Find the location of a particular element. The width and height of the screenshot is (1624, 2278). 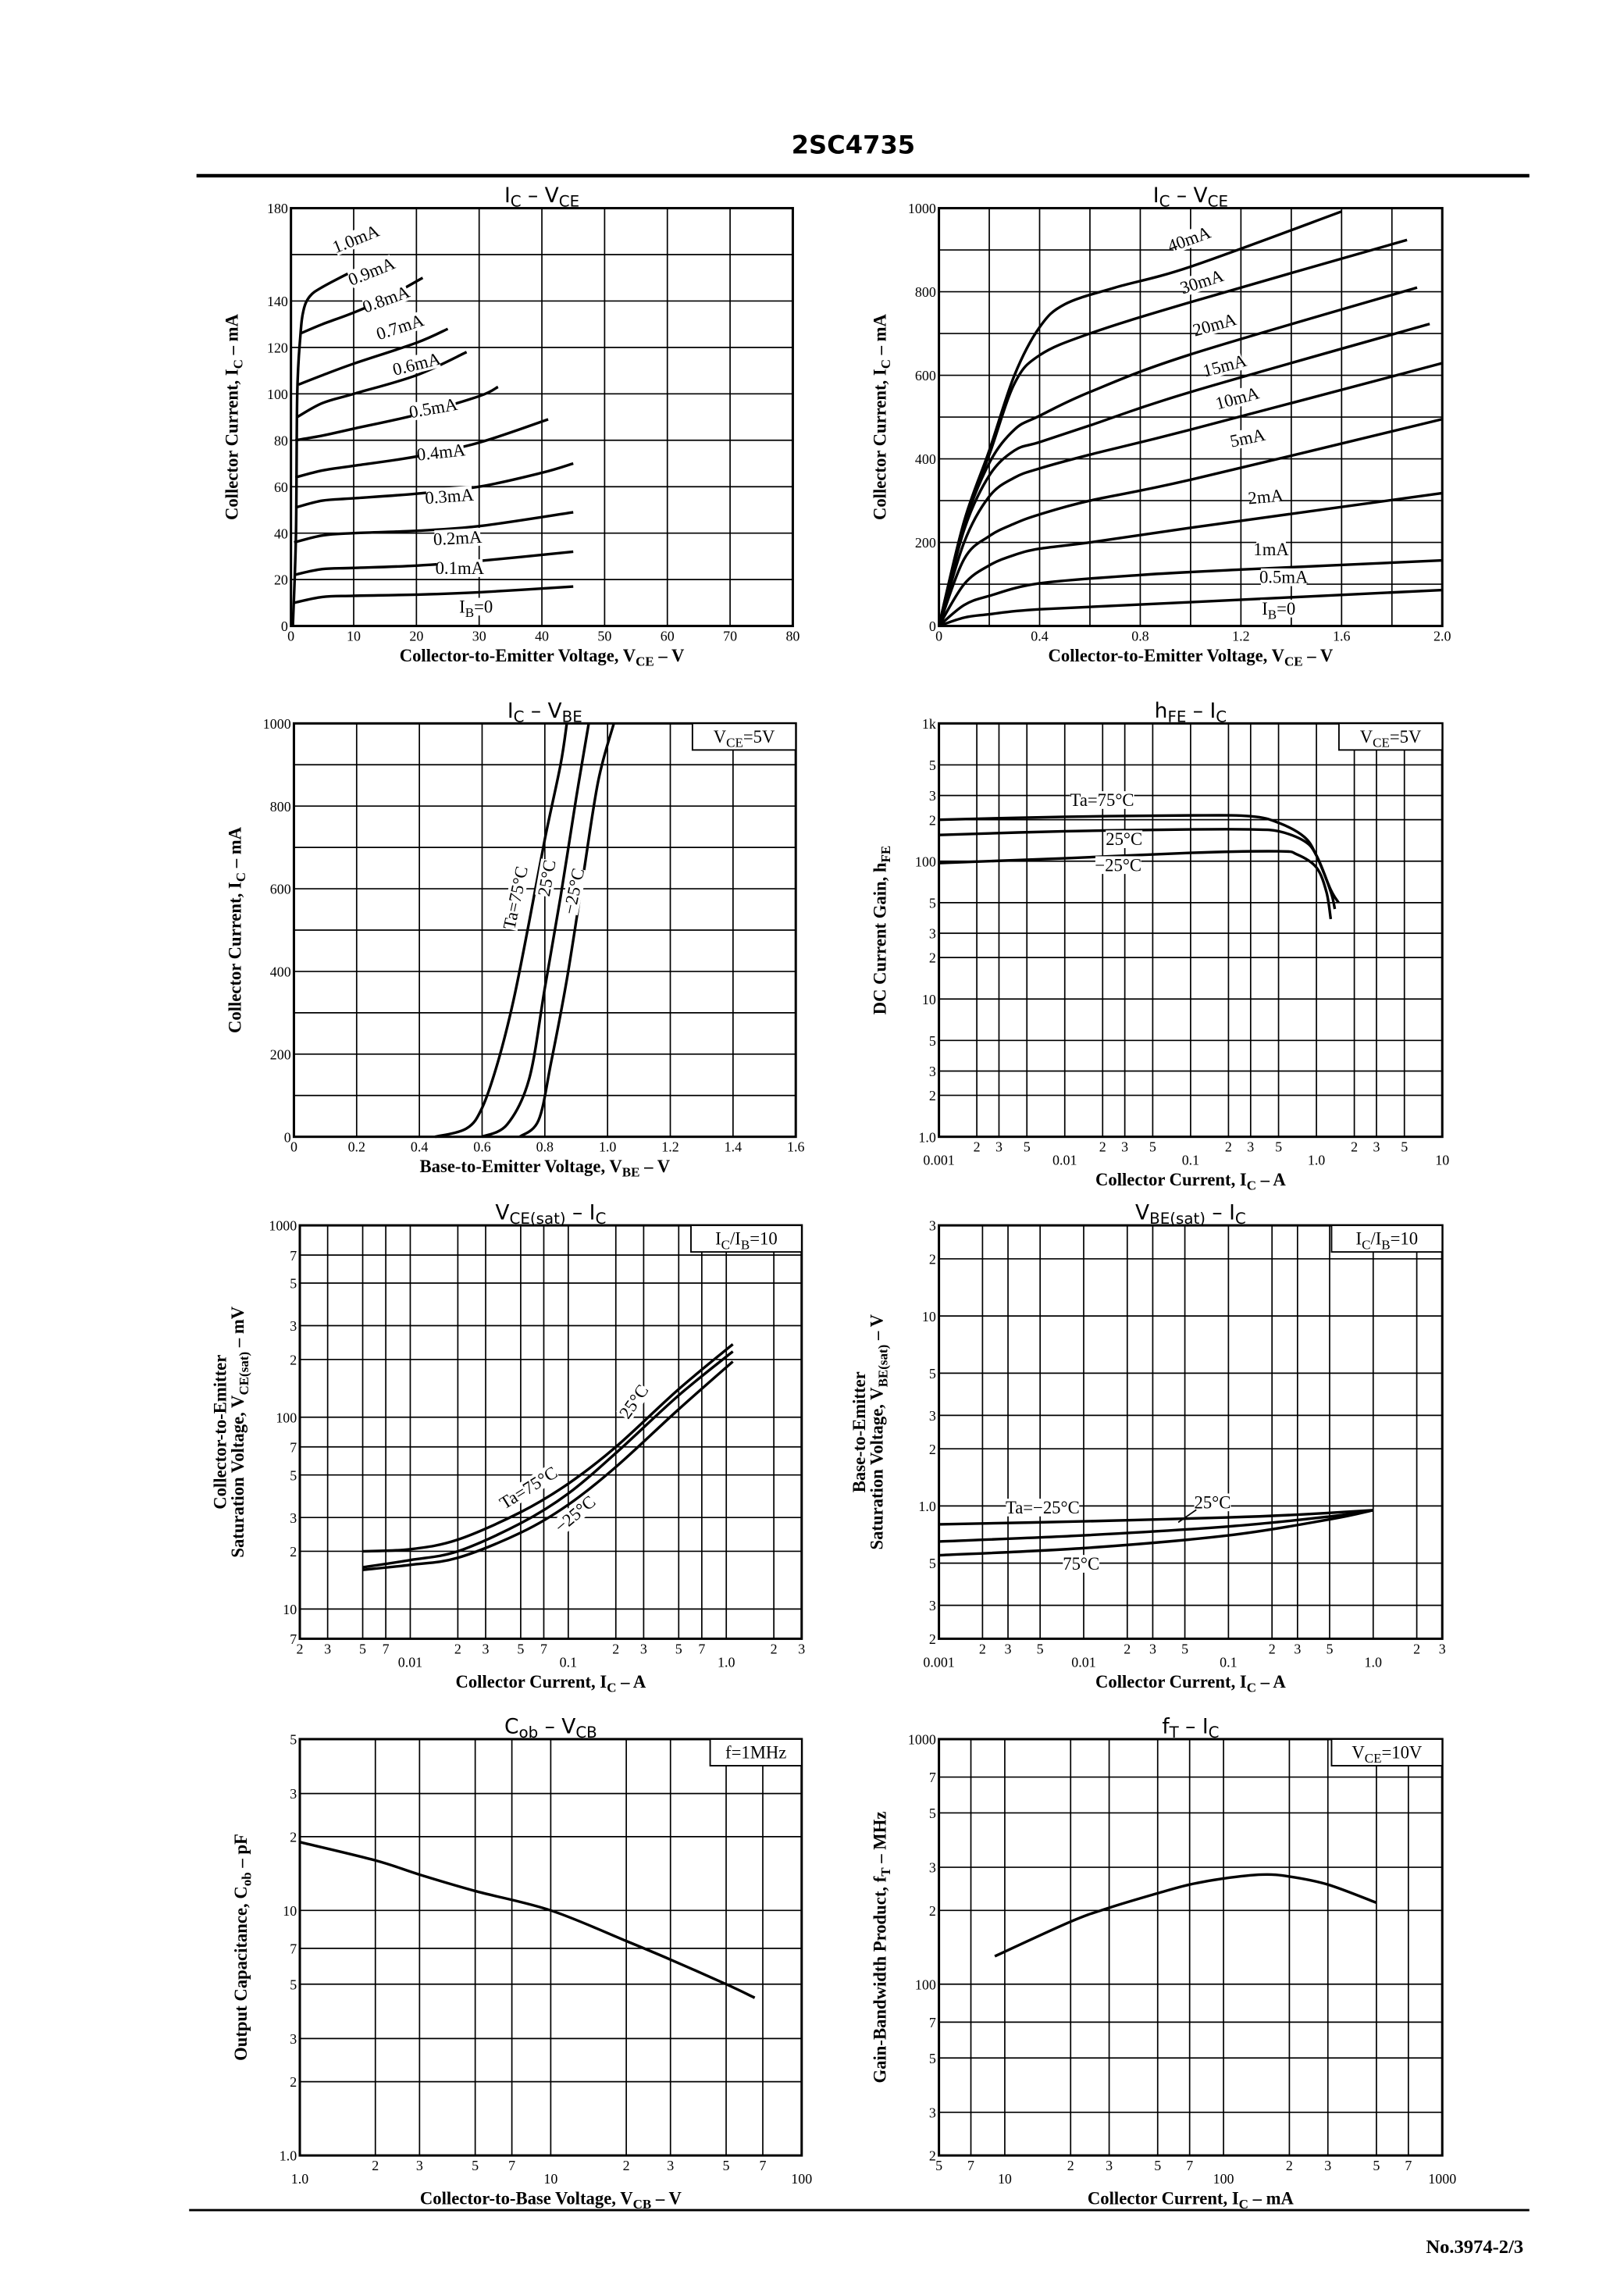

x-tick-label: 80 is located at coordinates (792, 635).